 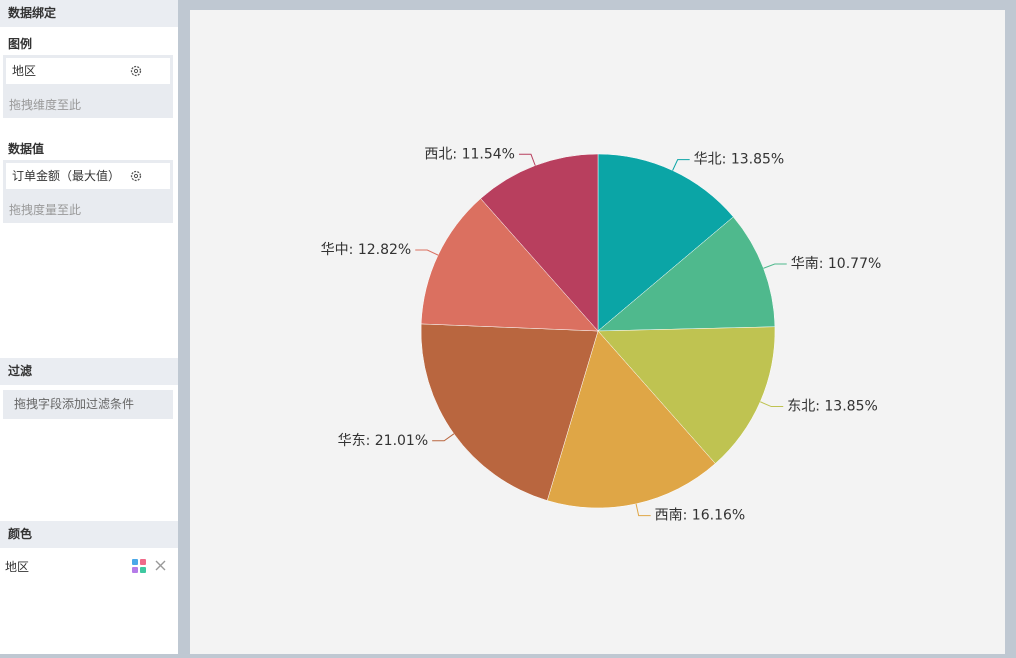 What do you see at coordinates (66, 176) in the screenshot?
I see `field-name: 订单金额（最大值）` at bounding box center [66, 176].